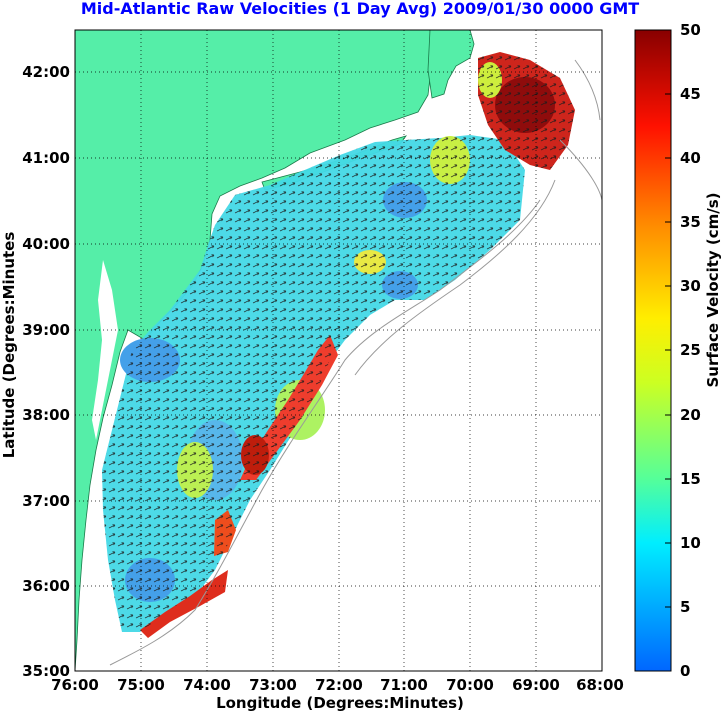  What do you see at coordinates (690, 479) in the screenshot?
I see `colorbar-tick-label: 15` at bounding box center [690, 479].